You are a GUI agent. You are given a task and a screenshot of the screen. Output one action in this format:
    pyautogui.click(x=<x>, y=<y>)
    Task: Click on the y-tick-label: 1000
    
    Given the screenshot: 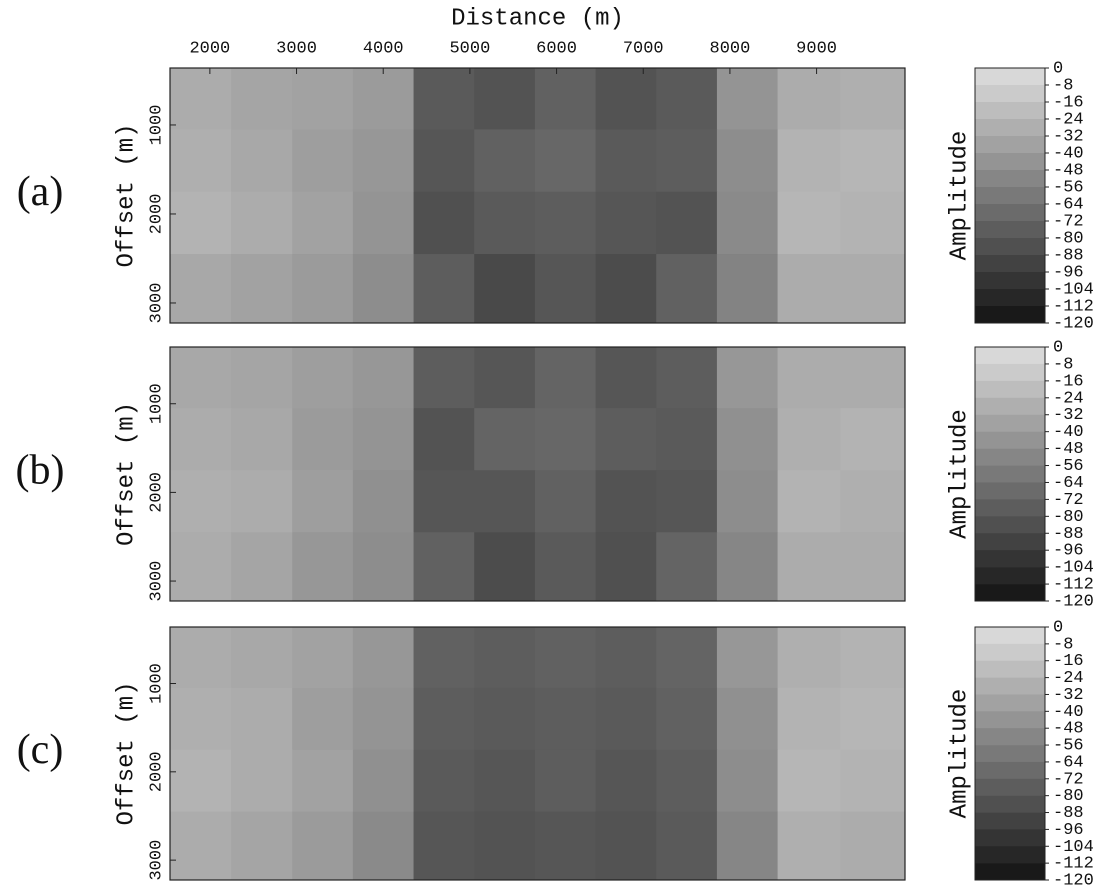 What is the action you would take?
    pyautogui.click(x=156, y=403)
    